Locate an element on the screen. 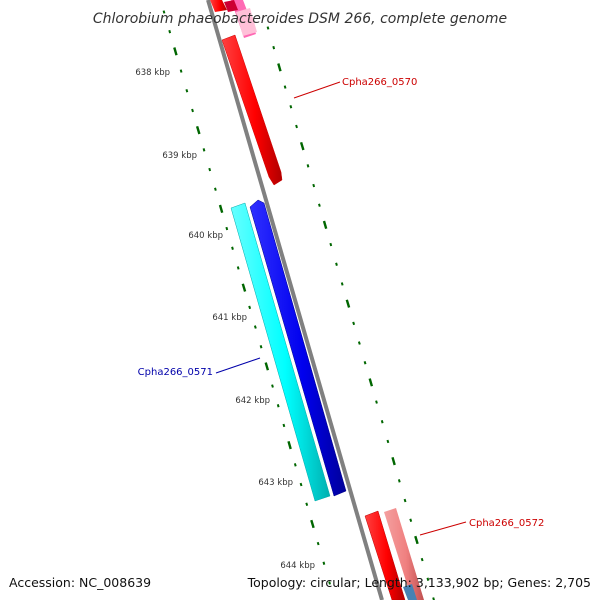 Image resolution: width=600 pixels, height=600 pixels. tick-label-639: 639 kbp is located at coordinates (179, 156).